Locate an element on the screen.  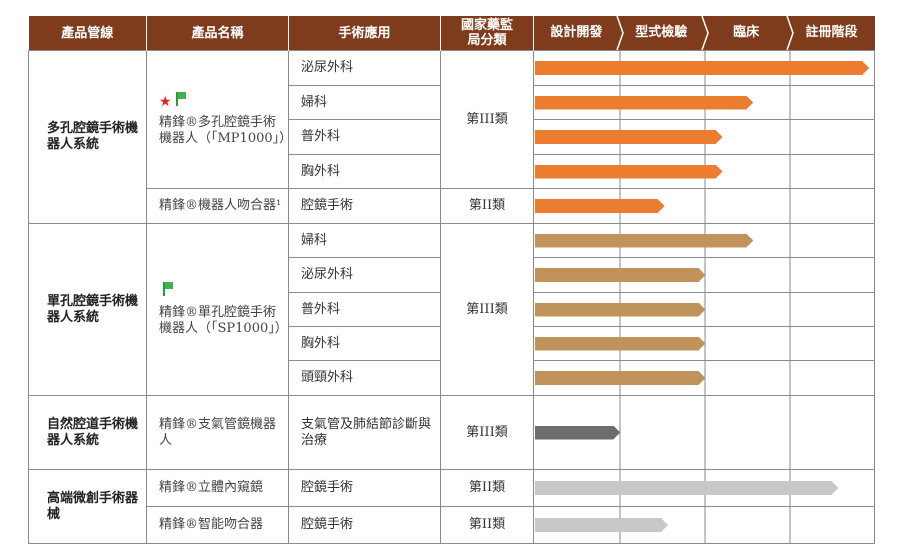
stage-label: 註冊階段 is located at coordinates (831, 32).